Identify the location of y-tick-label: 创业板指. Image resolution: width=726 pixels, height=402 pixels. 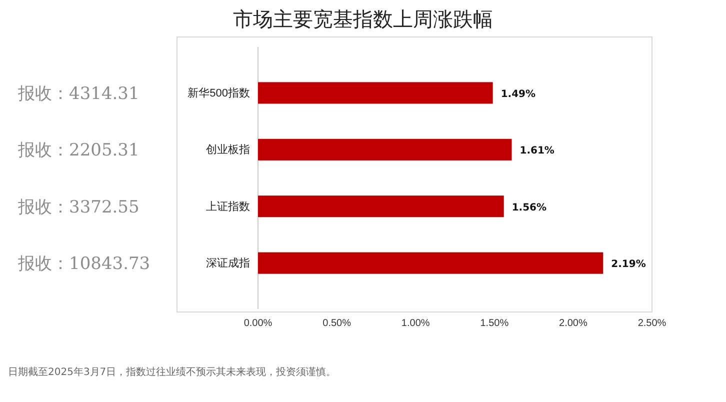
(228, 149).